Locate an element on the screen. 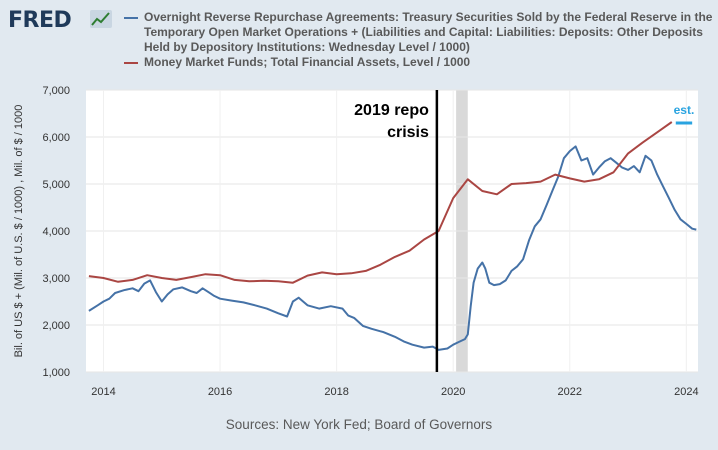 This screenshot has height=450, width=718. legend-swatch-reverse-repo is located at coordinates (131, 18).